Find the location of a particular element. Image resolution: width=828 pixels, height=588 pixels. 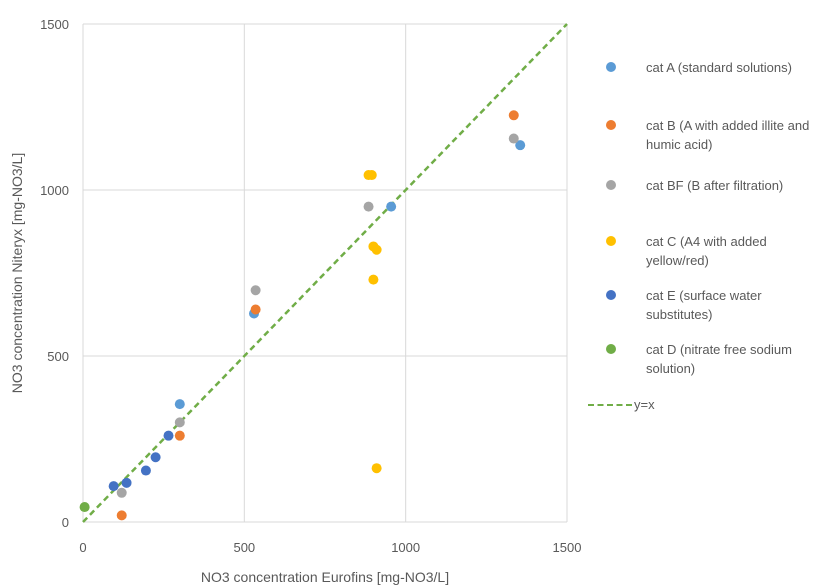

legend-label-2: cat BF (B after filtration) is located at coordinates (715, 185).